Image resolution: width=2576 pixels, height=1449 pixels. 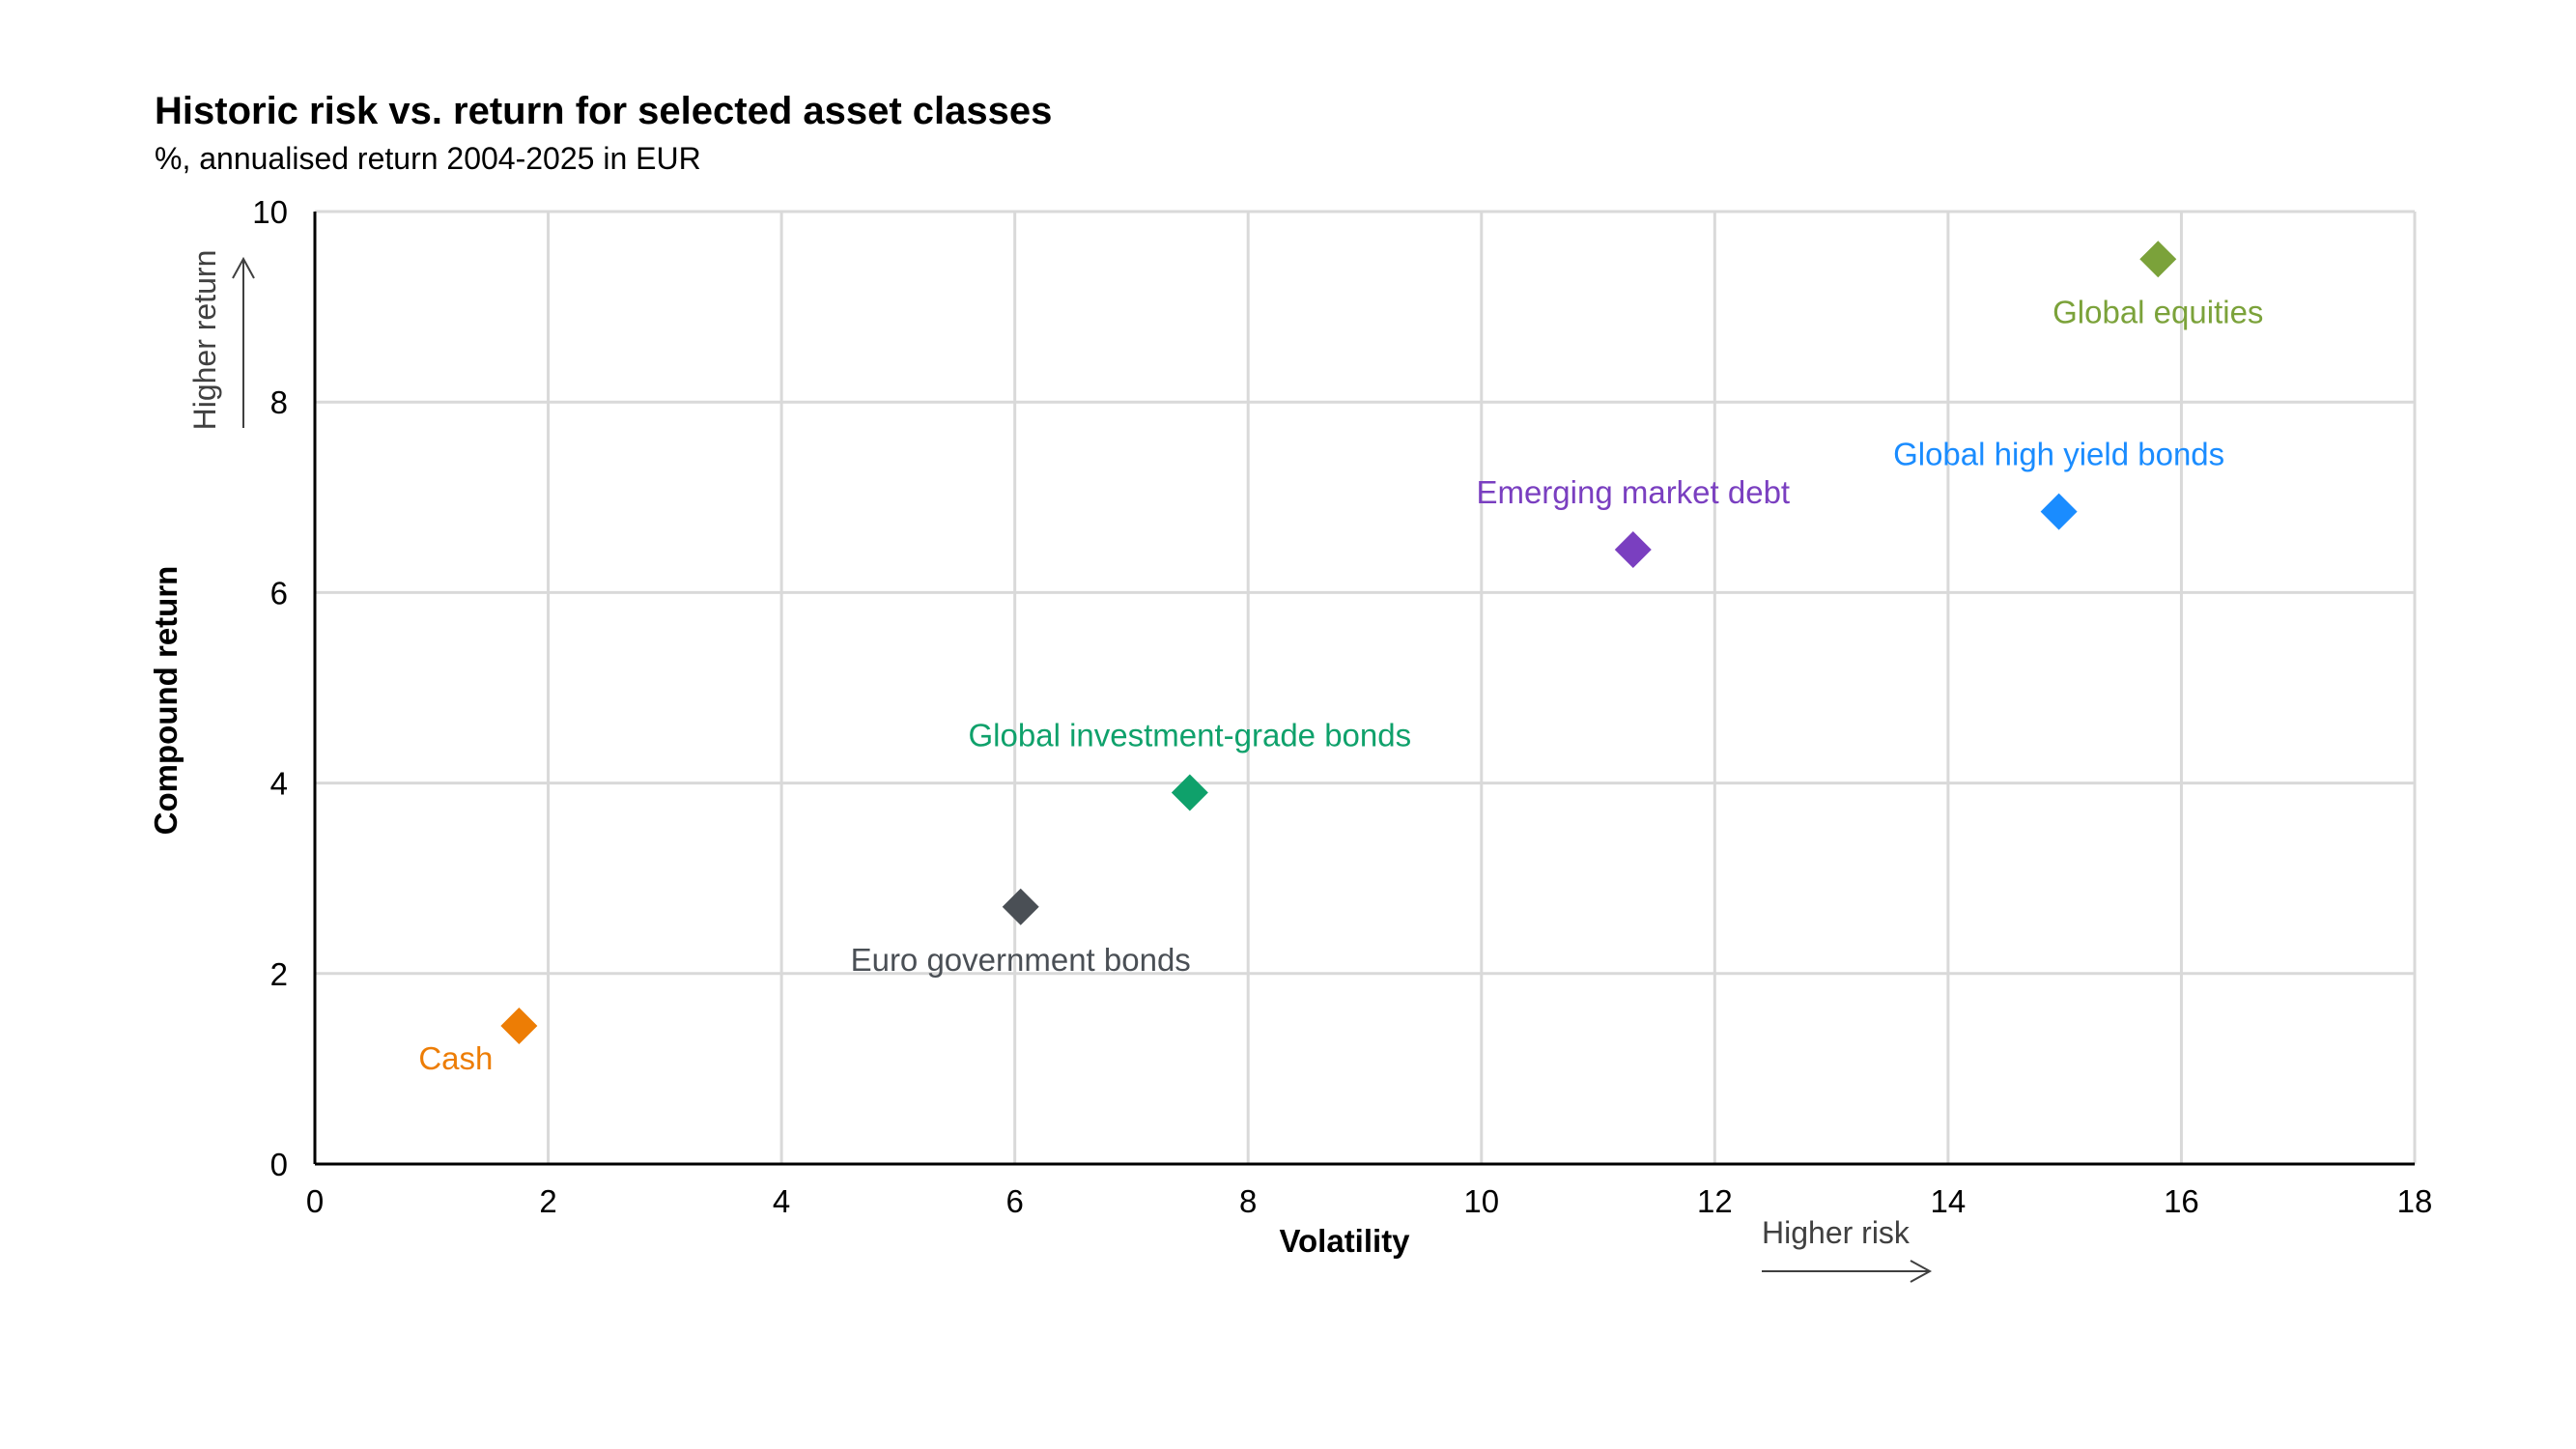 What do you see at coordinates (1949, 1201) in the screenshot?
I see `x-tick-label: 14` at bounding box center [1949, 1201].